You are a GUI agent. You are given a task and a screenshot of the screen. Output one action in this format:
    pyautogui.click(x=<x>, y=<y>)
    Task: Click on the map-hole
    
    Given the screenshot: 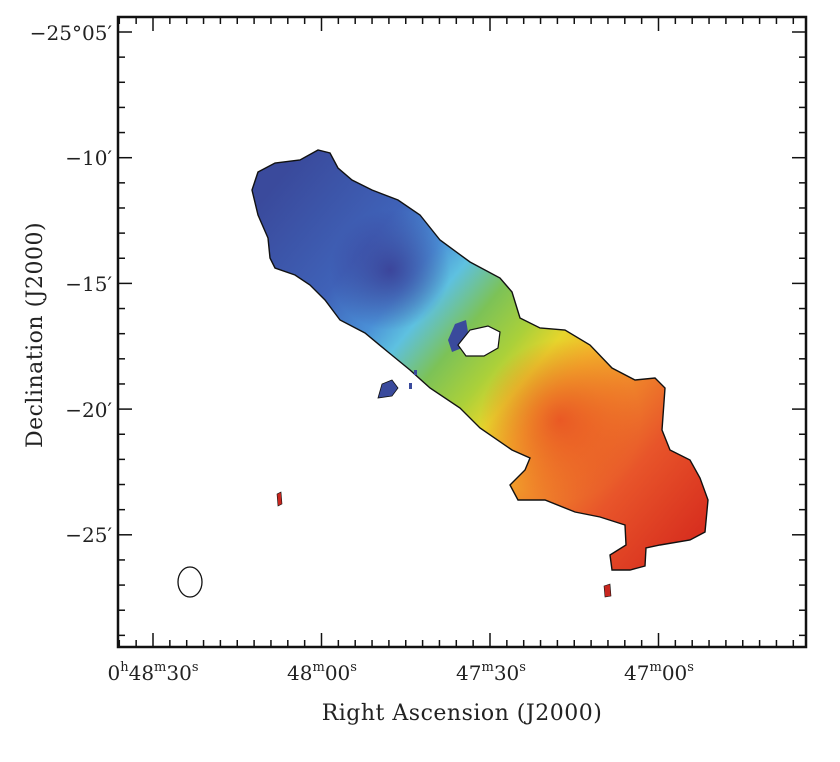 What is the action you would take?
    pyautogui.click(x=479, y=341)
    